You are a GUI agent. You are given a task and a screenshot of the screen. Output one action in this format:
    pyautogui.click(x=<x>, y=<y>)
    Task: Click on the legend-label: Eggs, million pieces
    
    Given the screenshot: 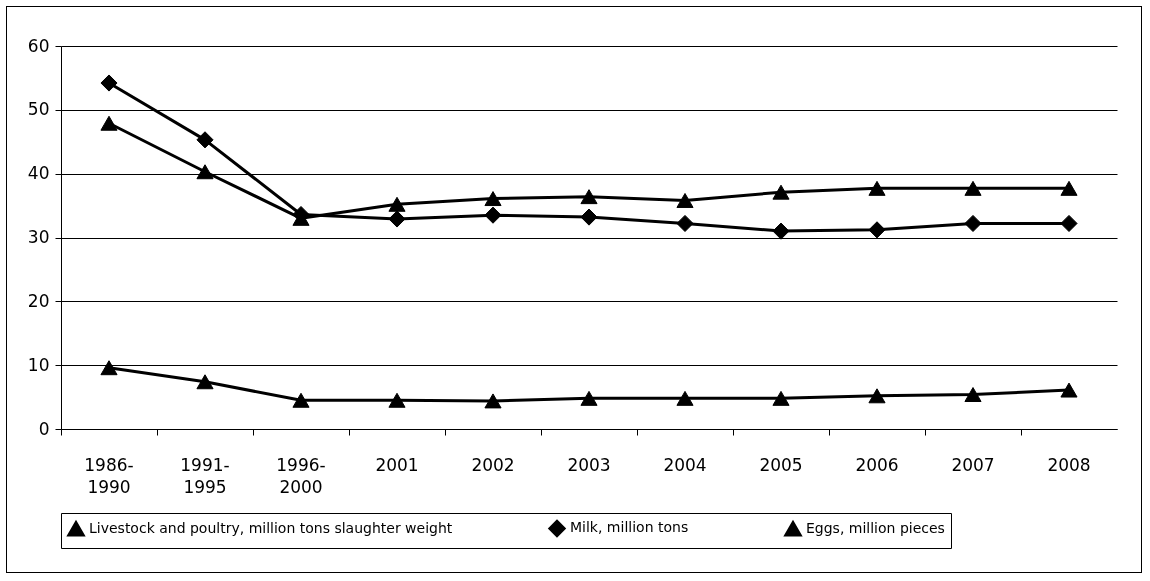 What is the action you would take?
    pyautogui.click(x=875, y=527)
    